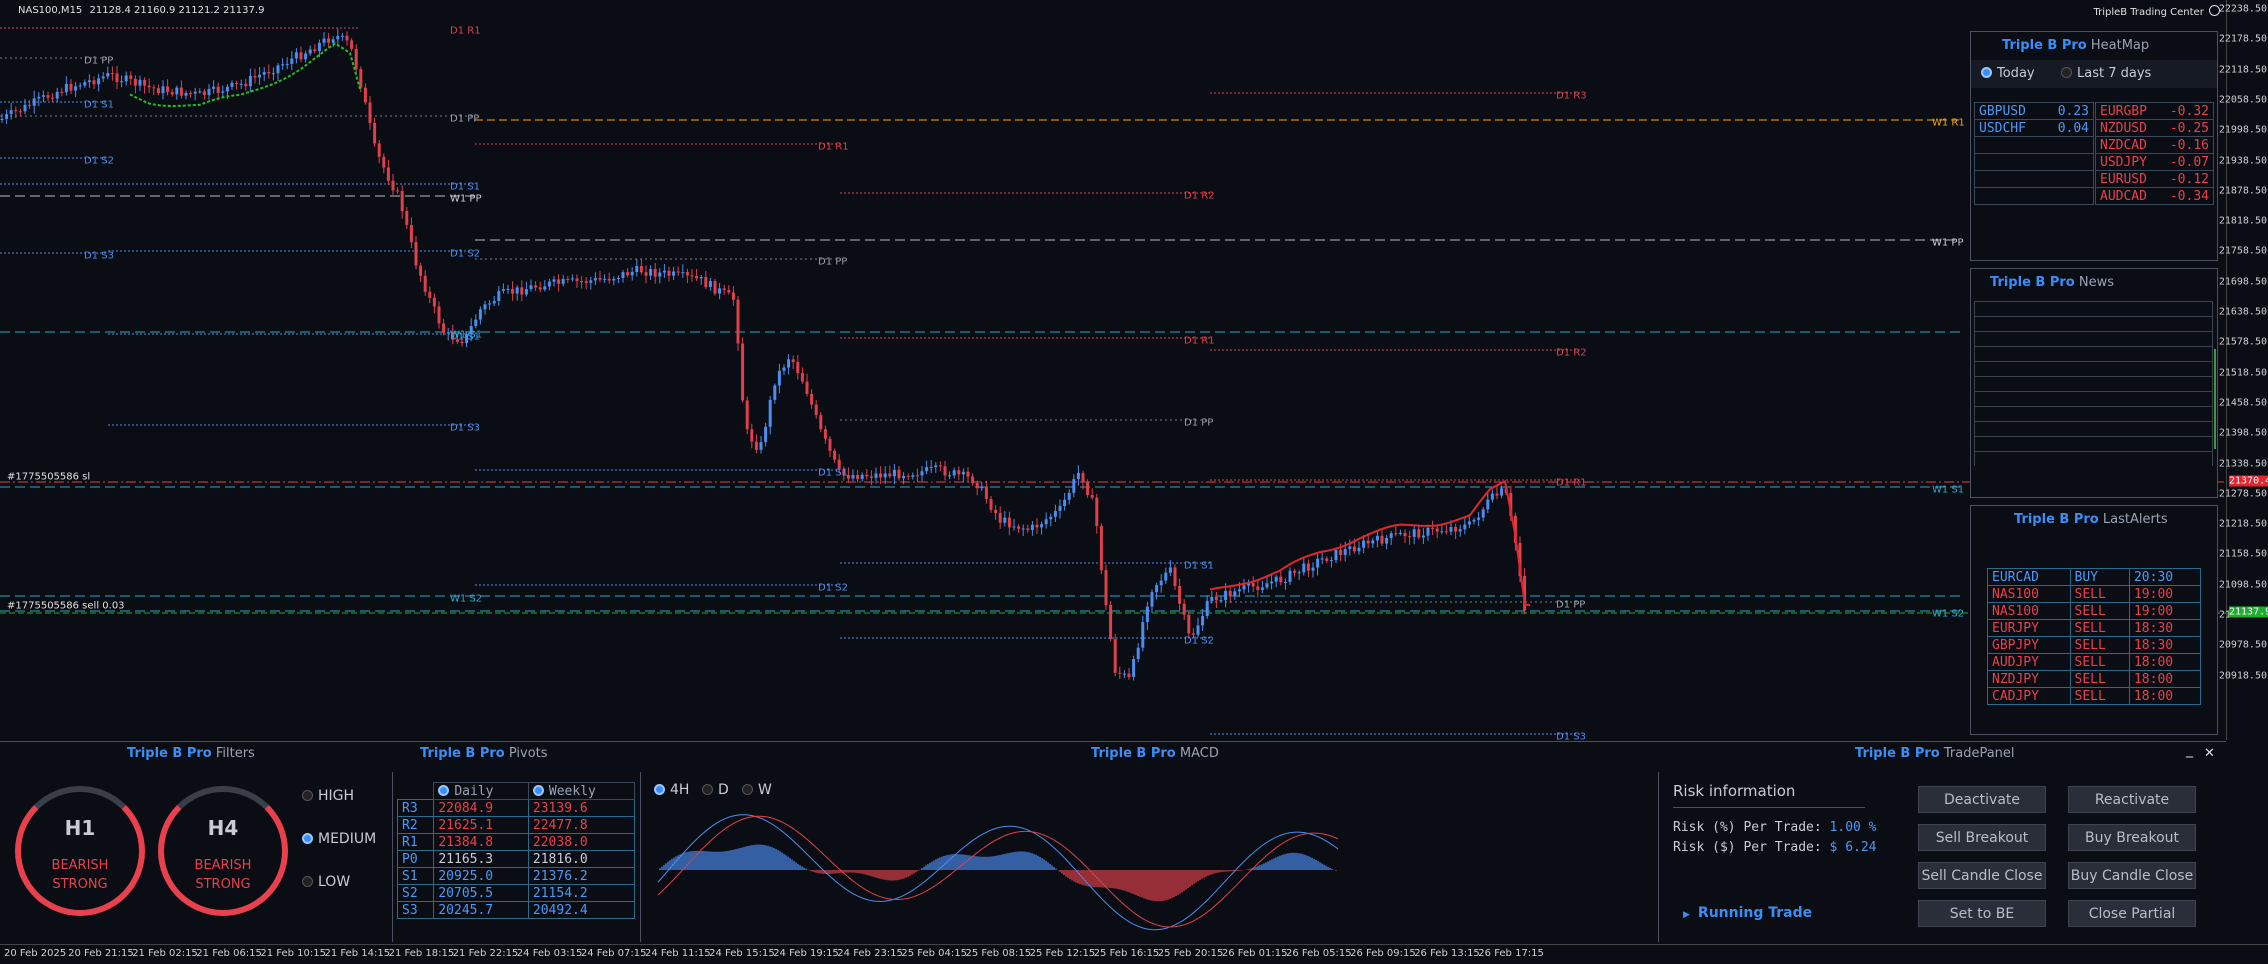 The width and height of the screenshot is (2268, 964). Describe the element at coordinates (2209, 753) in the screenshot. I see `close-icon: ✕` at that location.